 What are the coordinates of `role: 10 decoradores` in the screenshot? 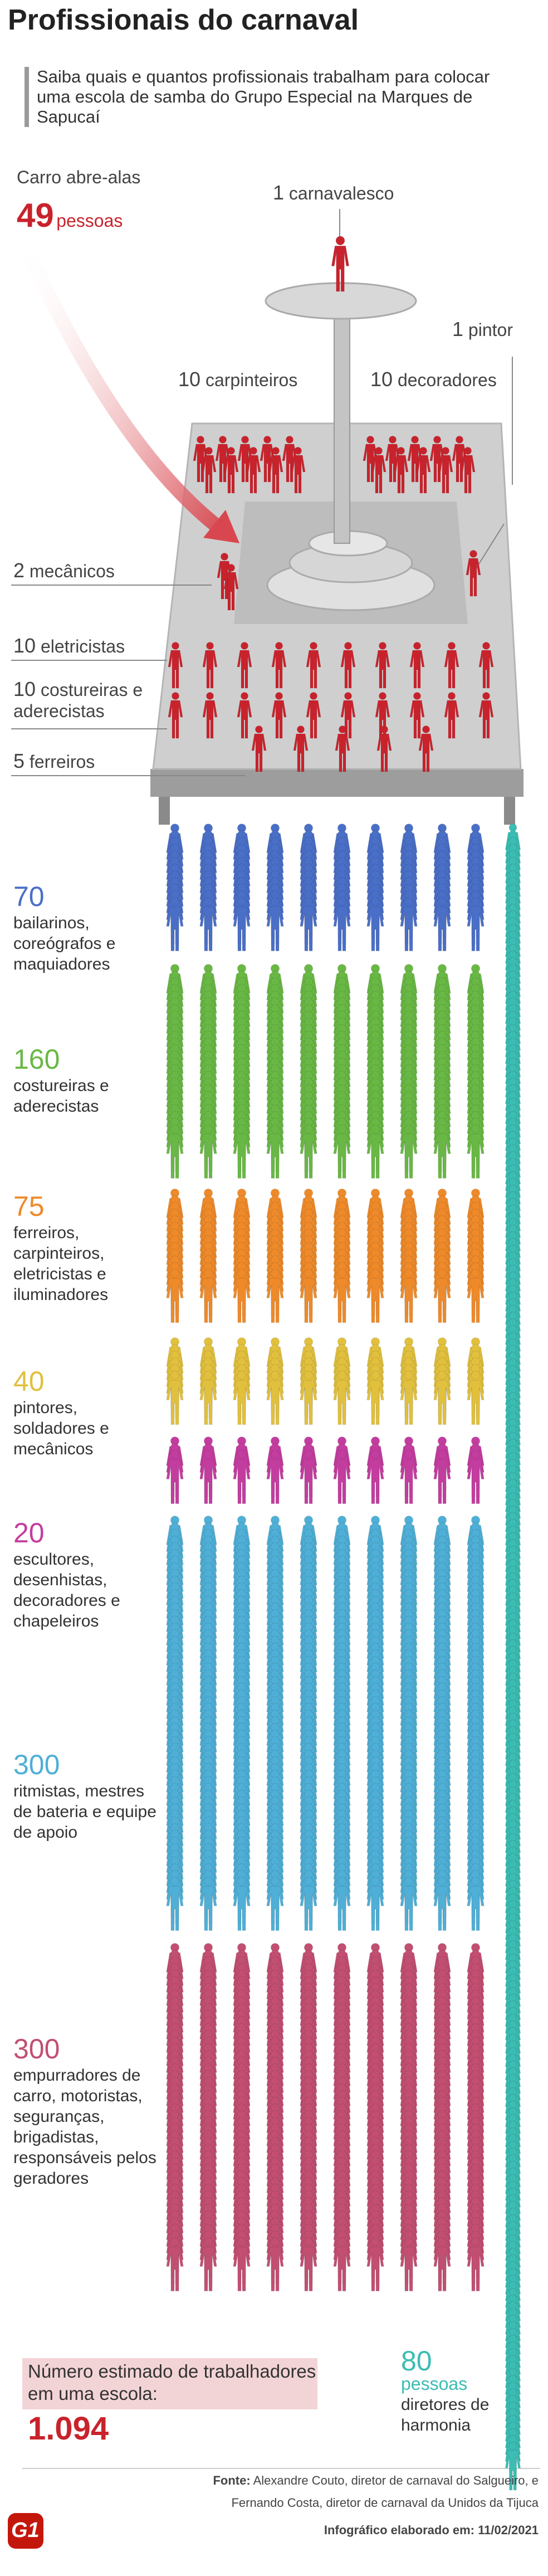 It's located at (433, 380).